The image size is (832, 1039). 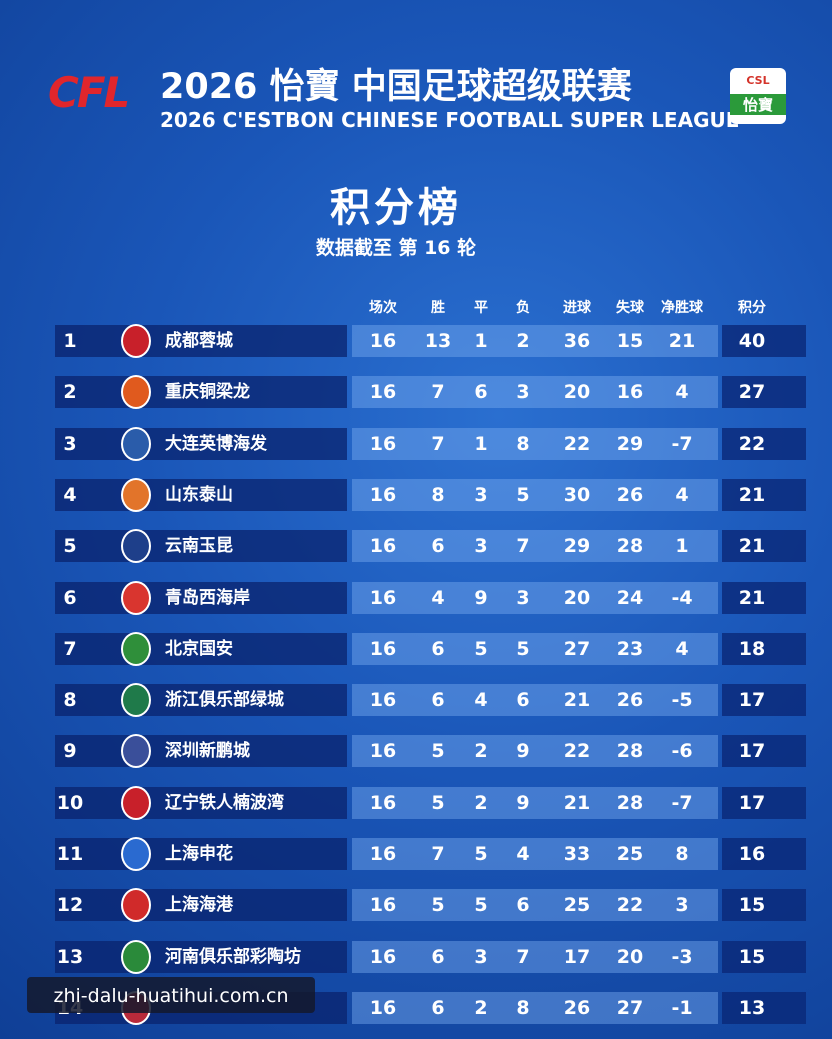 What do you see at coordinates (752, 956) in the screenshot?
I see `stat: 15` at bounding box center [752, 956].